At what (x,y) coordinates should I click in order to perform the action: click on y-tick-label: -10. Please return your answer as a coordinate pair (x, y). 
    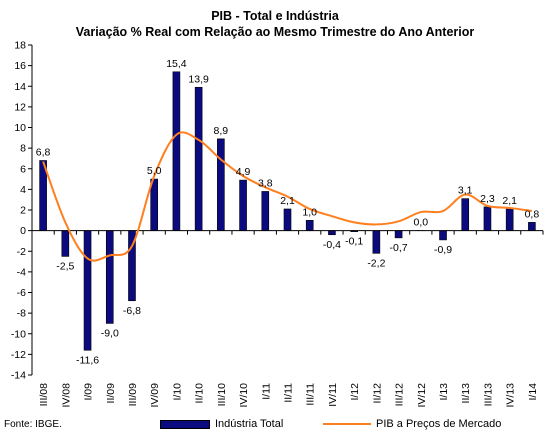
    Looking at the image, I should click on (18, 334).